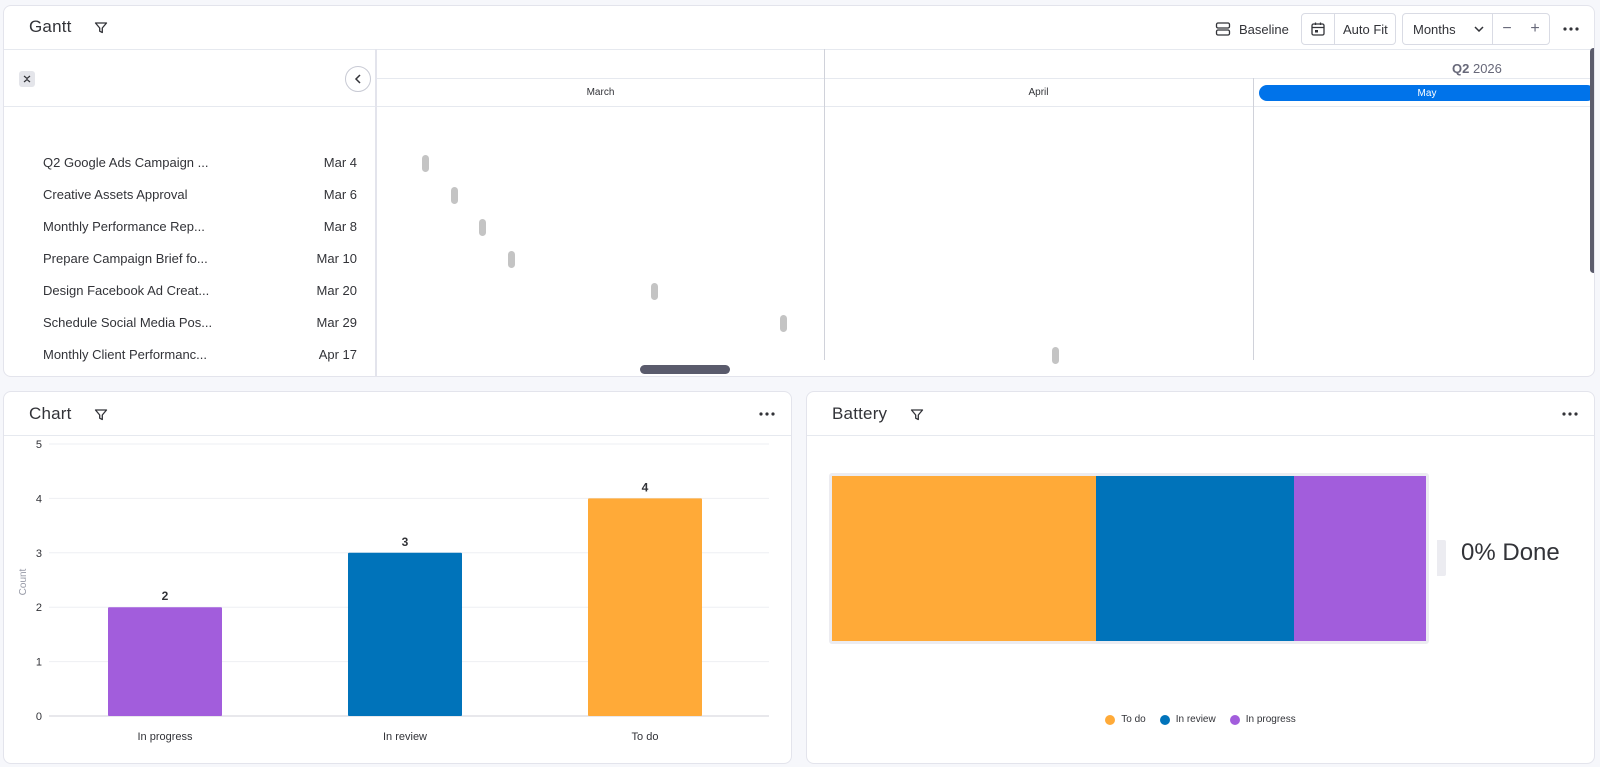  Describe the element at coordinates (165, 737) in the screenshot. I see `x-tick-label: In progress` at that location.